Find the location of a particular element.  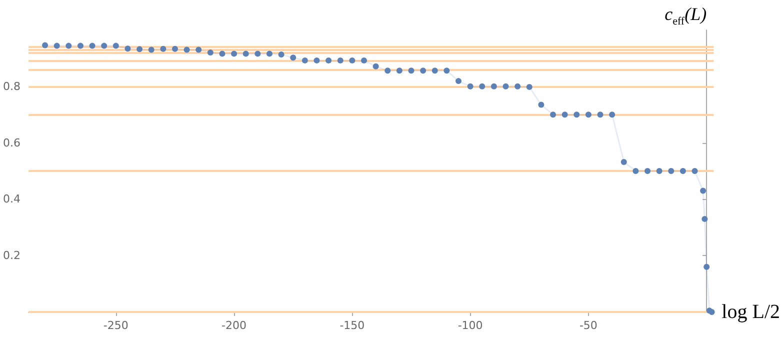

y-axis-title: c$_{eff}$(L) is located at coordinates (685, 16).